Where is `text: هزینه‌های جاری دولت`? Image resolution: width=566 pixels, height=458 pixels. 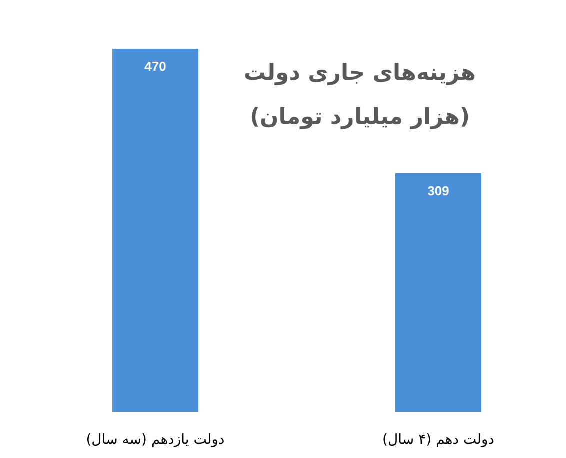 text: هزینه‌های جاری دولت is located at coordinates (360, 73).